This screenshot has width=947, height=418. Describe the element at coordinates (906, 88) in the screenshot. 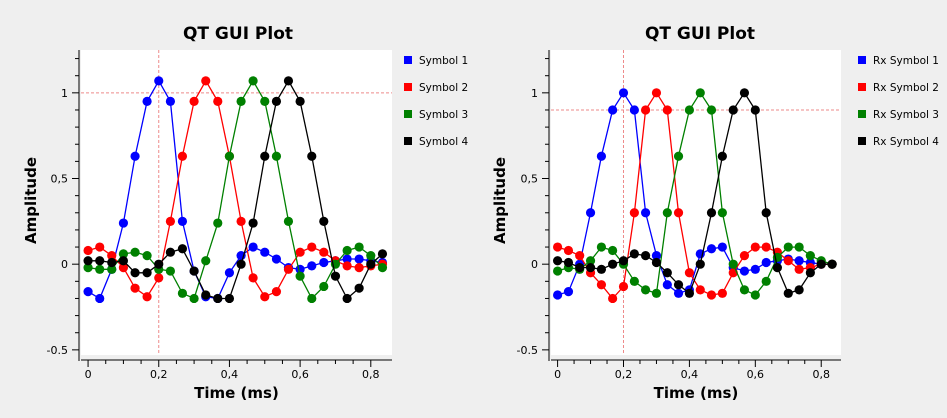

I see `legend-label: Rx Symbol 2` at that location.